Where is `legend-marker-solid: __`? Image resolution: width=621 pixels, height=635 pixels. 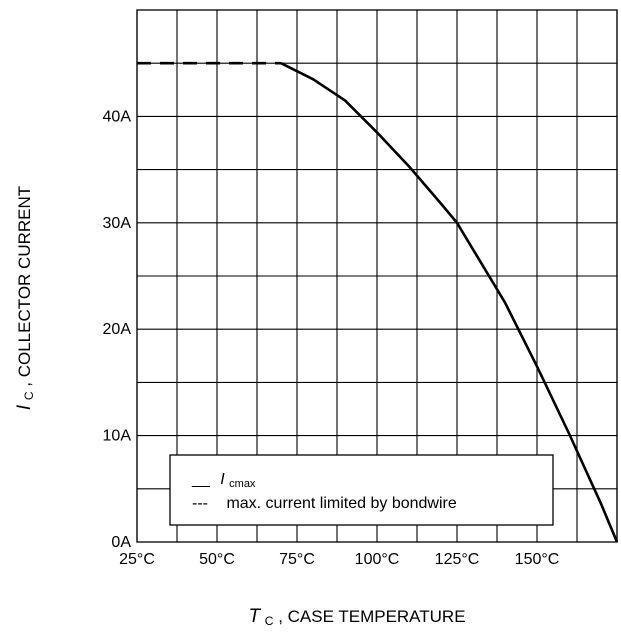
legend-marker-solid: __ is located at coordinates (201, 479).